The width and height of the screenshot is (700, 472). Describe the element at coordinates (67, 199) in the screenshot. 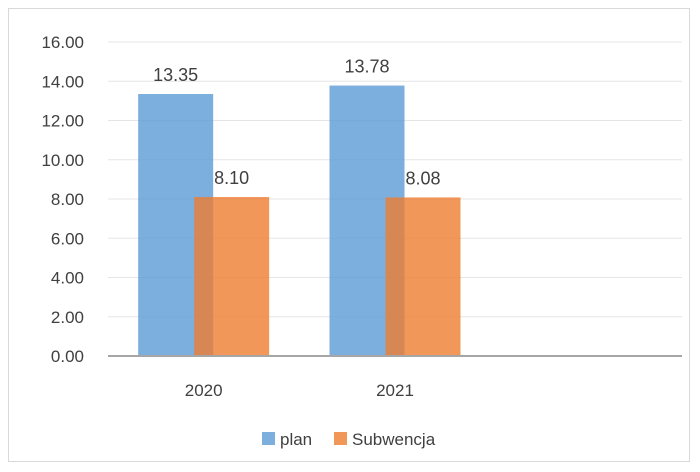

I see `y-tick-label: 8.00` at that location.